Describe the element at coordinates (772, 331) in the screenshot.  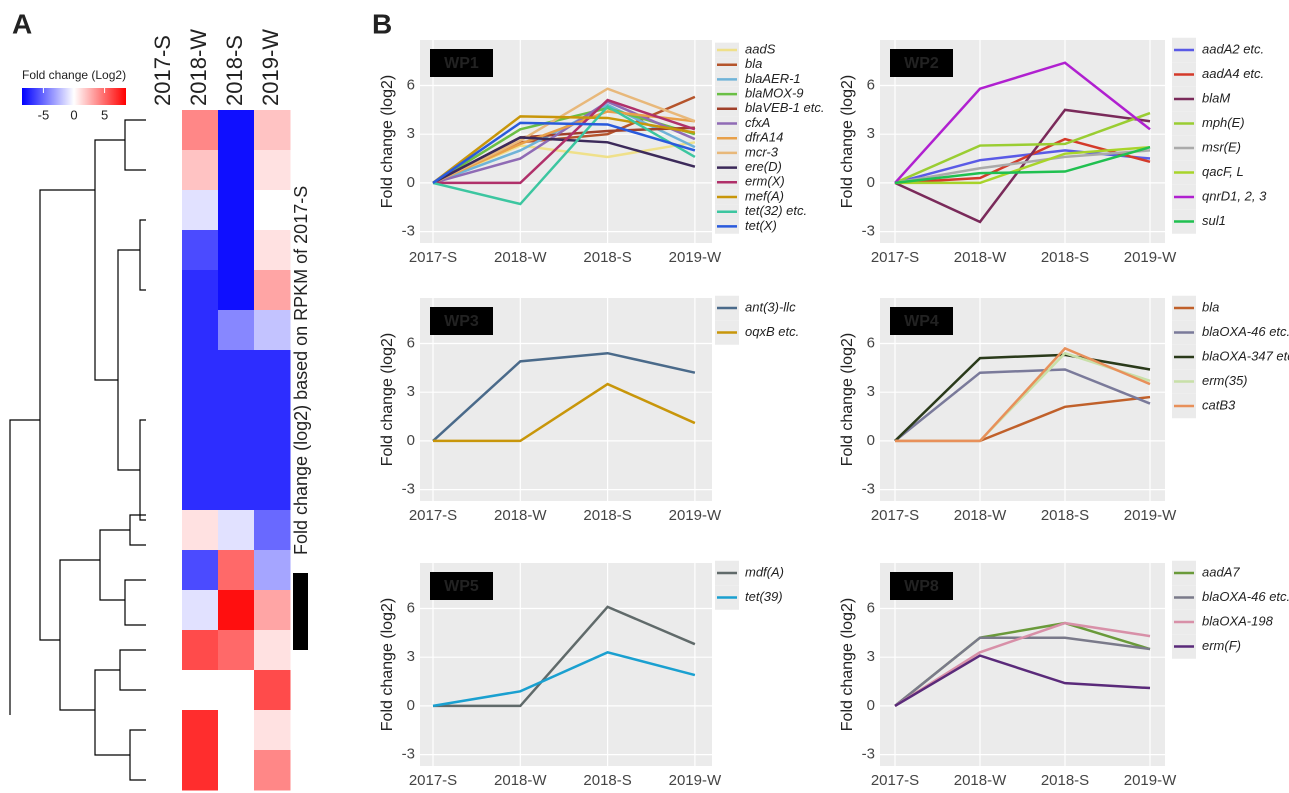
I see `legend-label: oqxB etc.` at that location.